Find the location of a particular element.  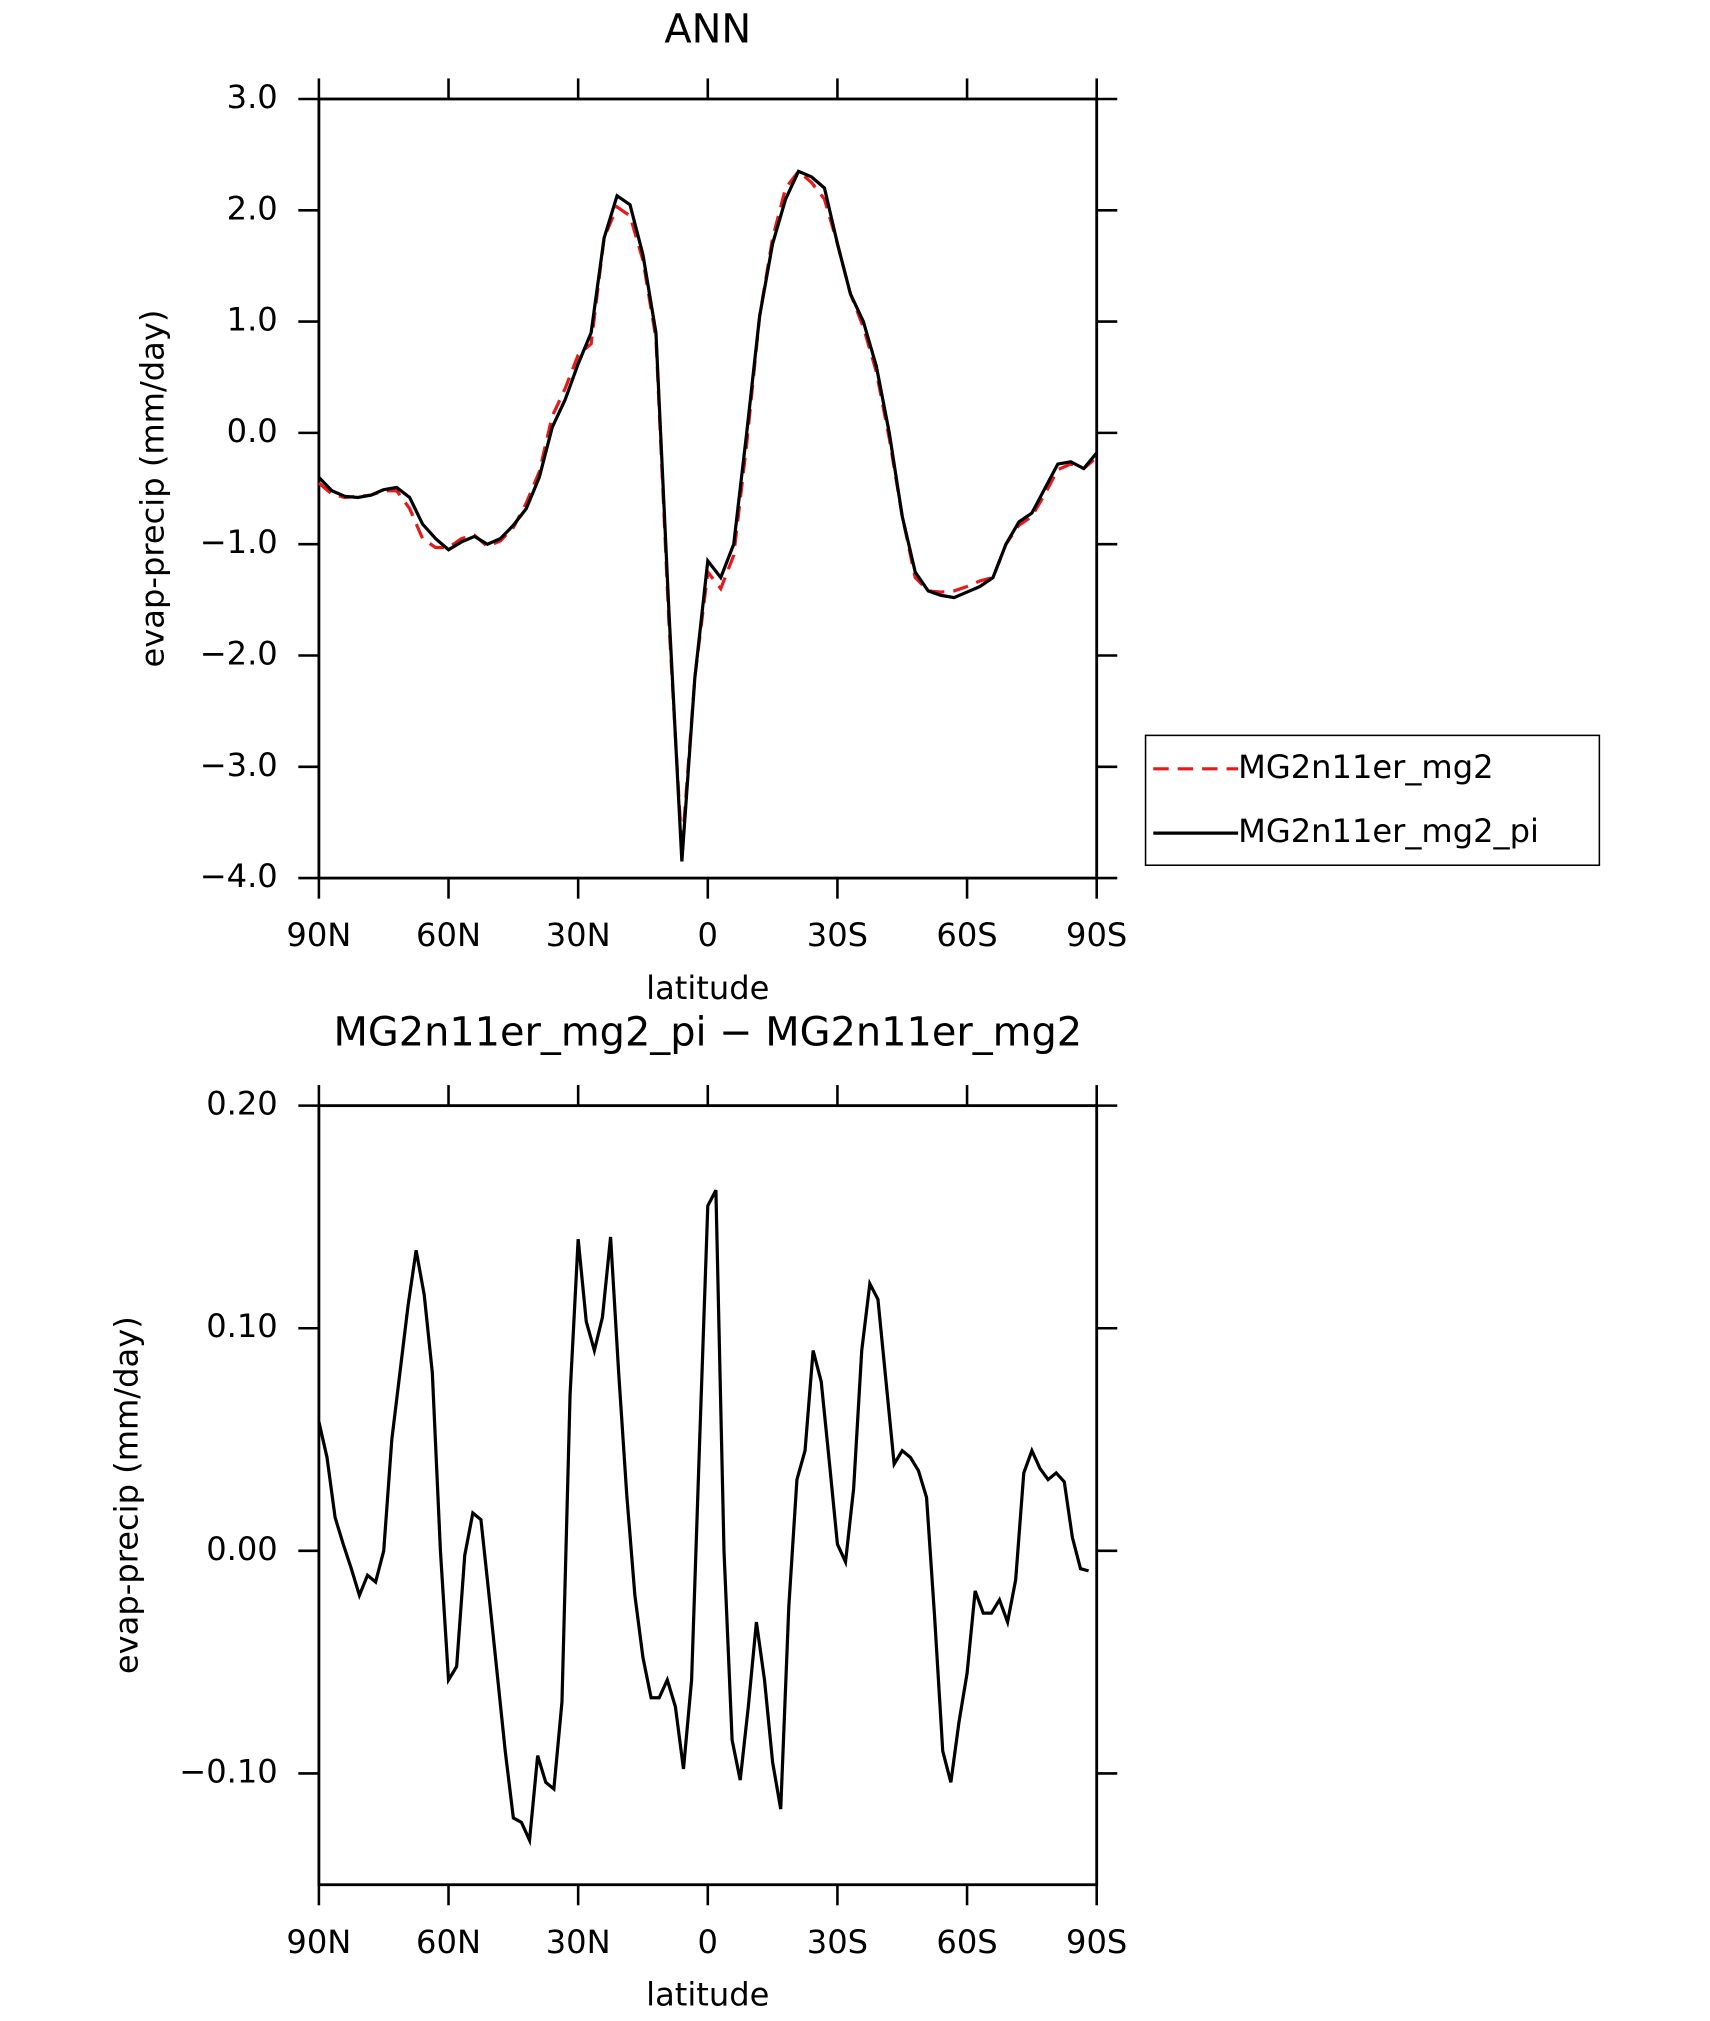

legend-box is located at coordinates (1372, 800).